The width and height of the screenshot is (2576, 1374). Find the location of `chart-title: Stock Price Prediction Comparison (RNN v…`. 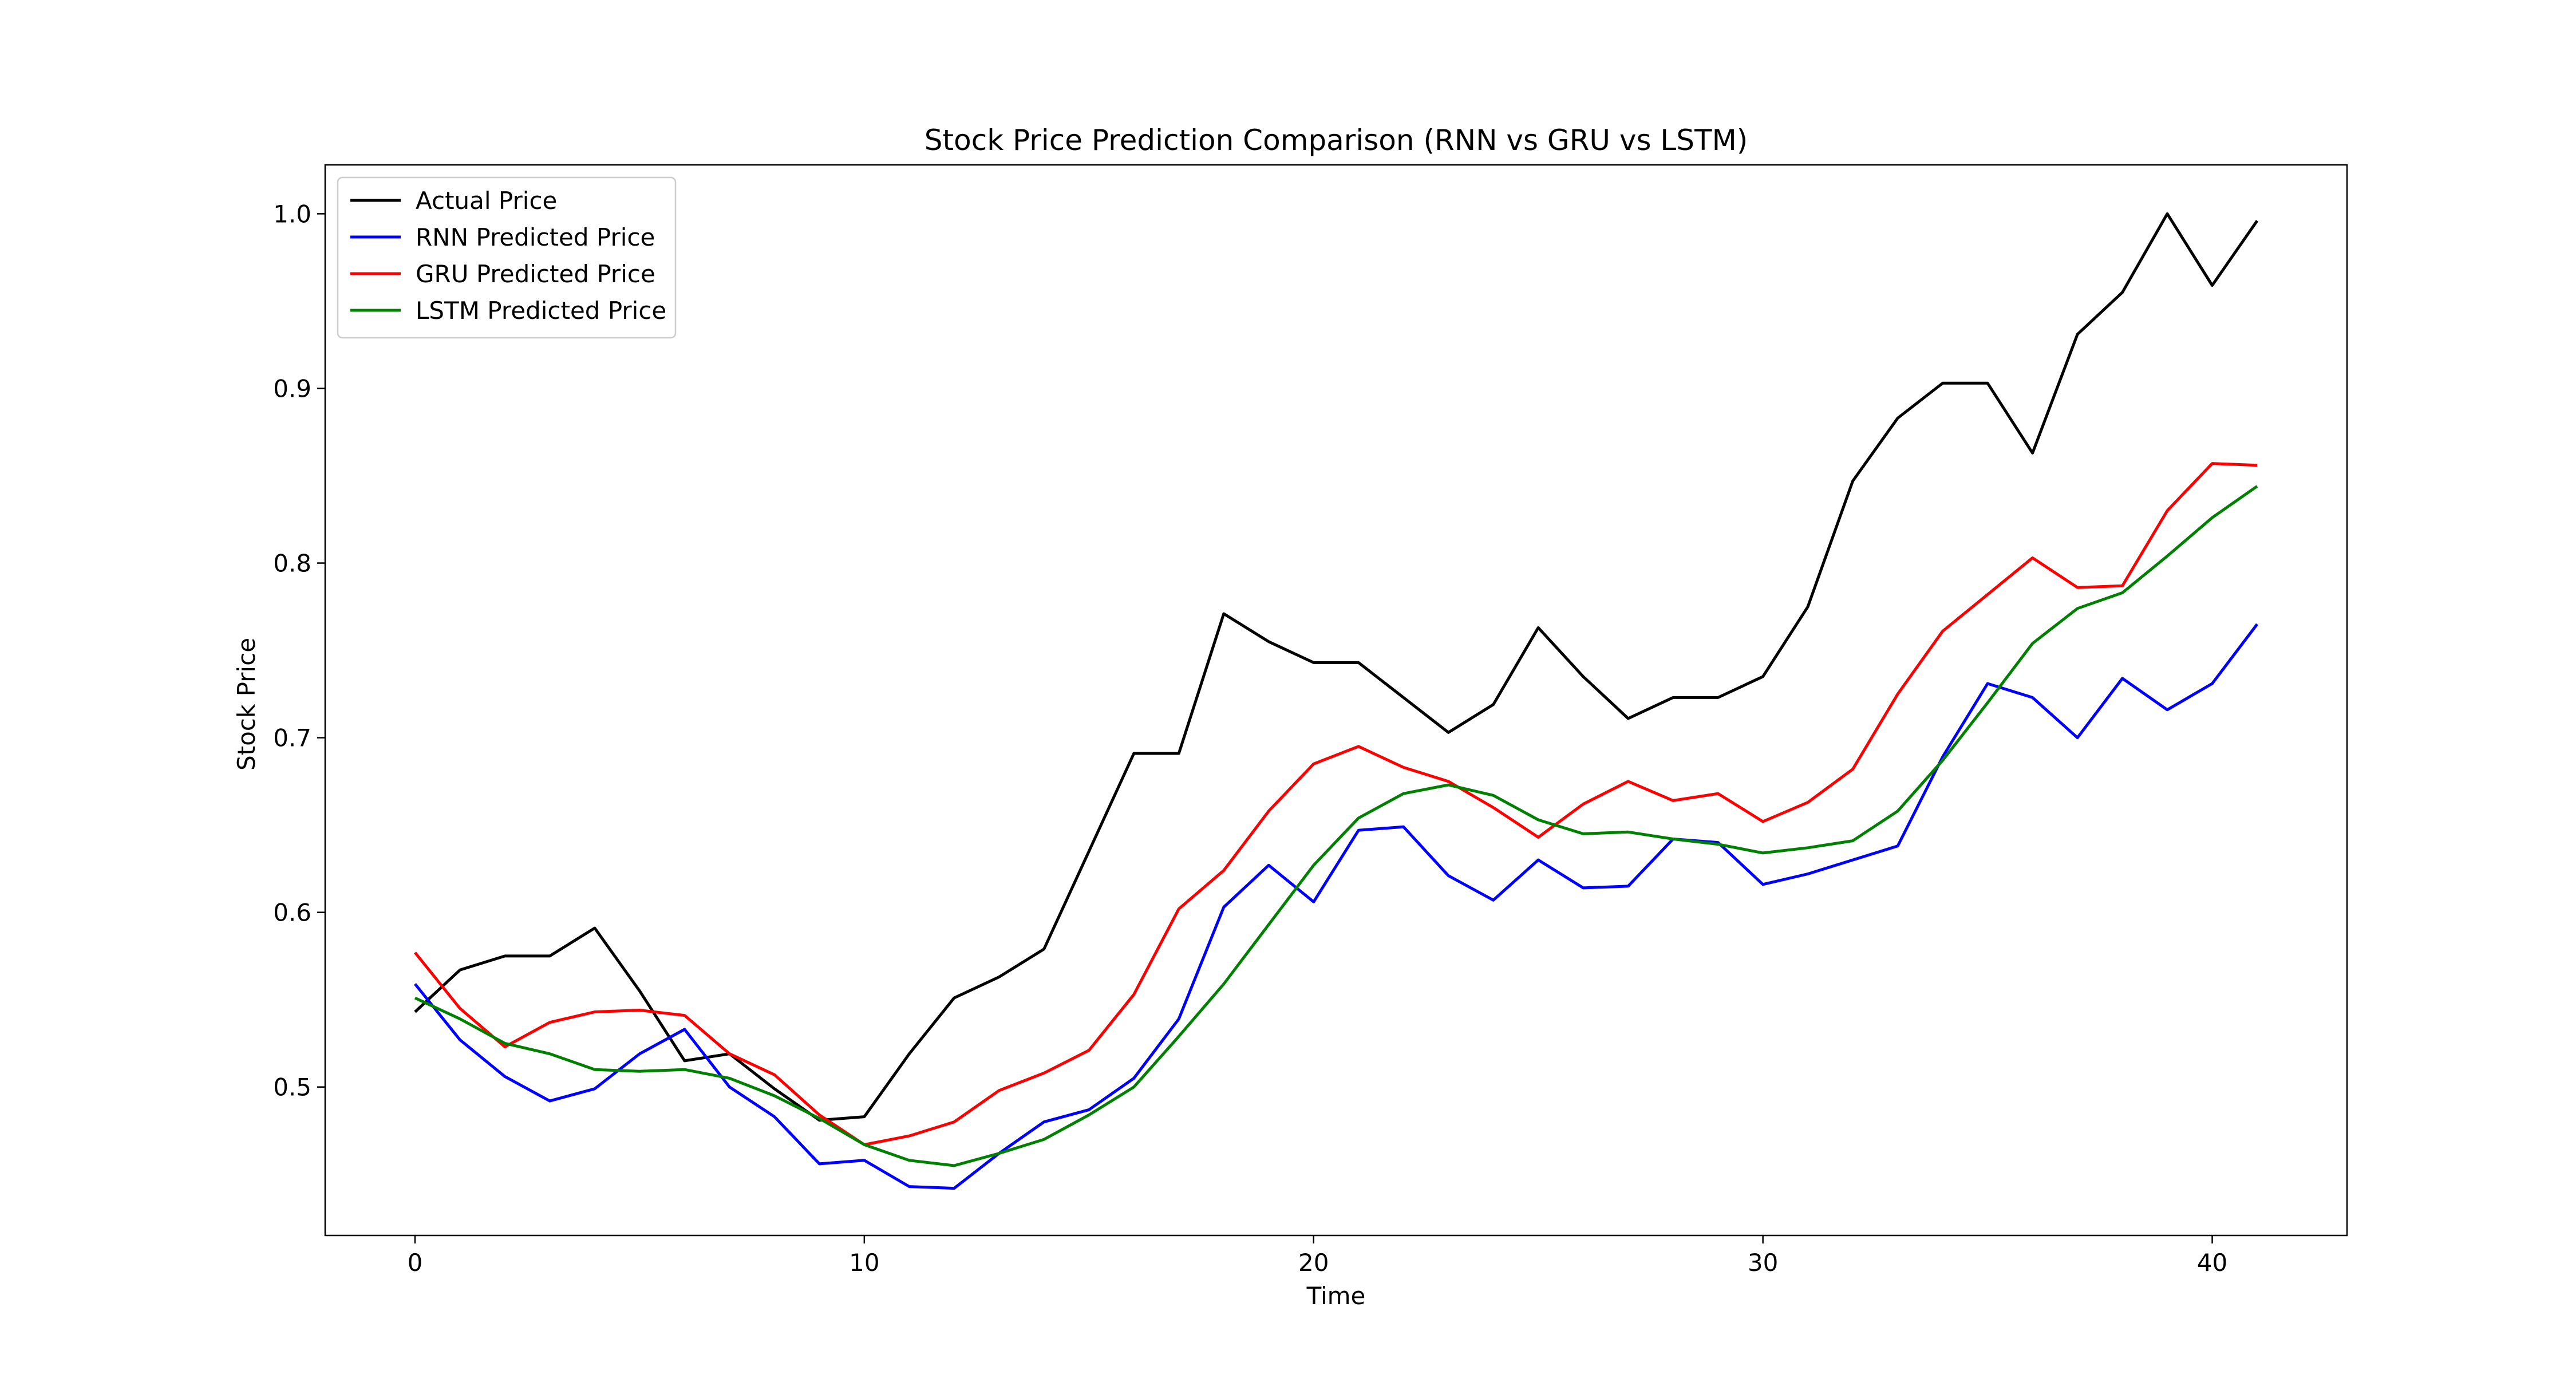

chart-title: Stock Price Prediction Comparison (RNN v… is located at coordinates (1336, 140).